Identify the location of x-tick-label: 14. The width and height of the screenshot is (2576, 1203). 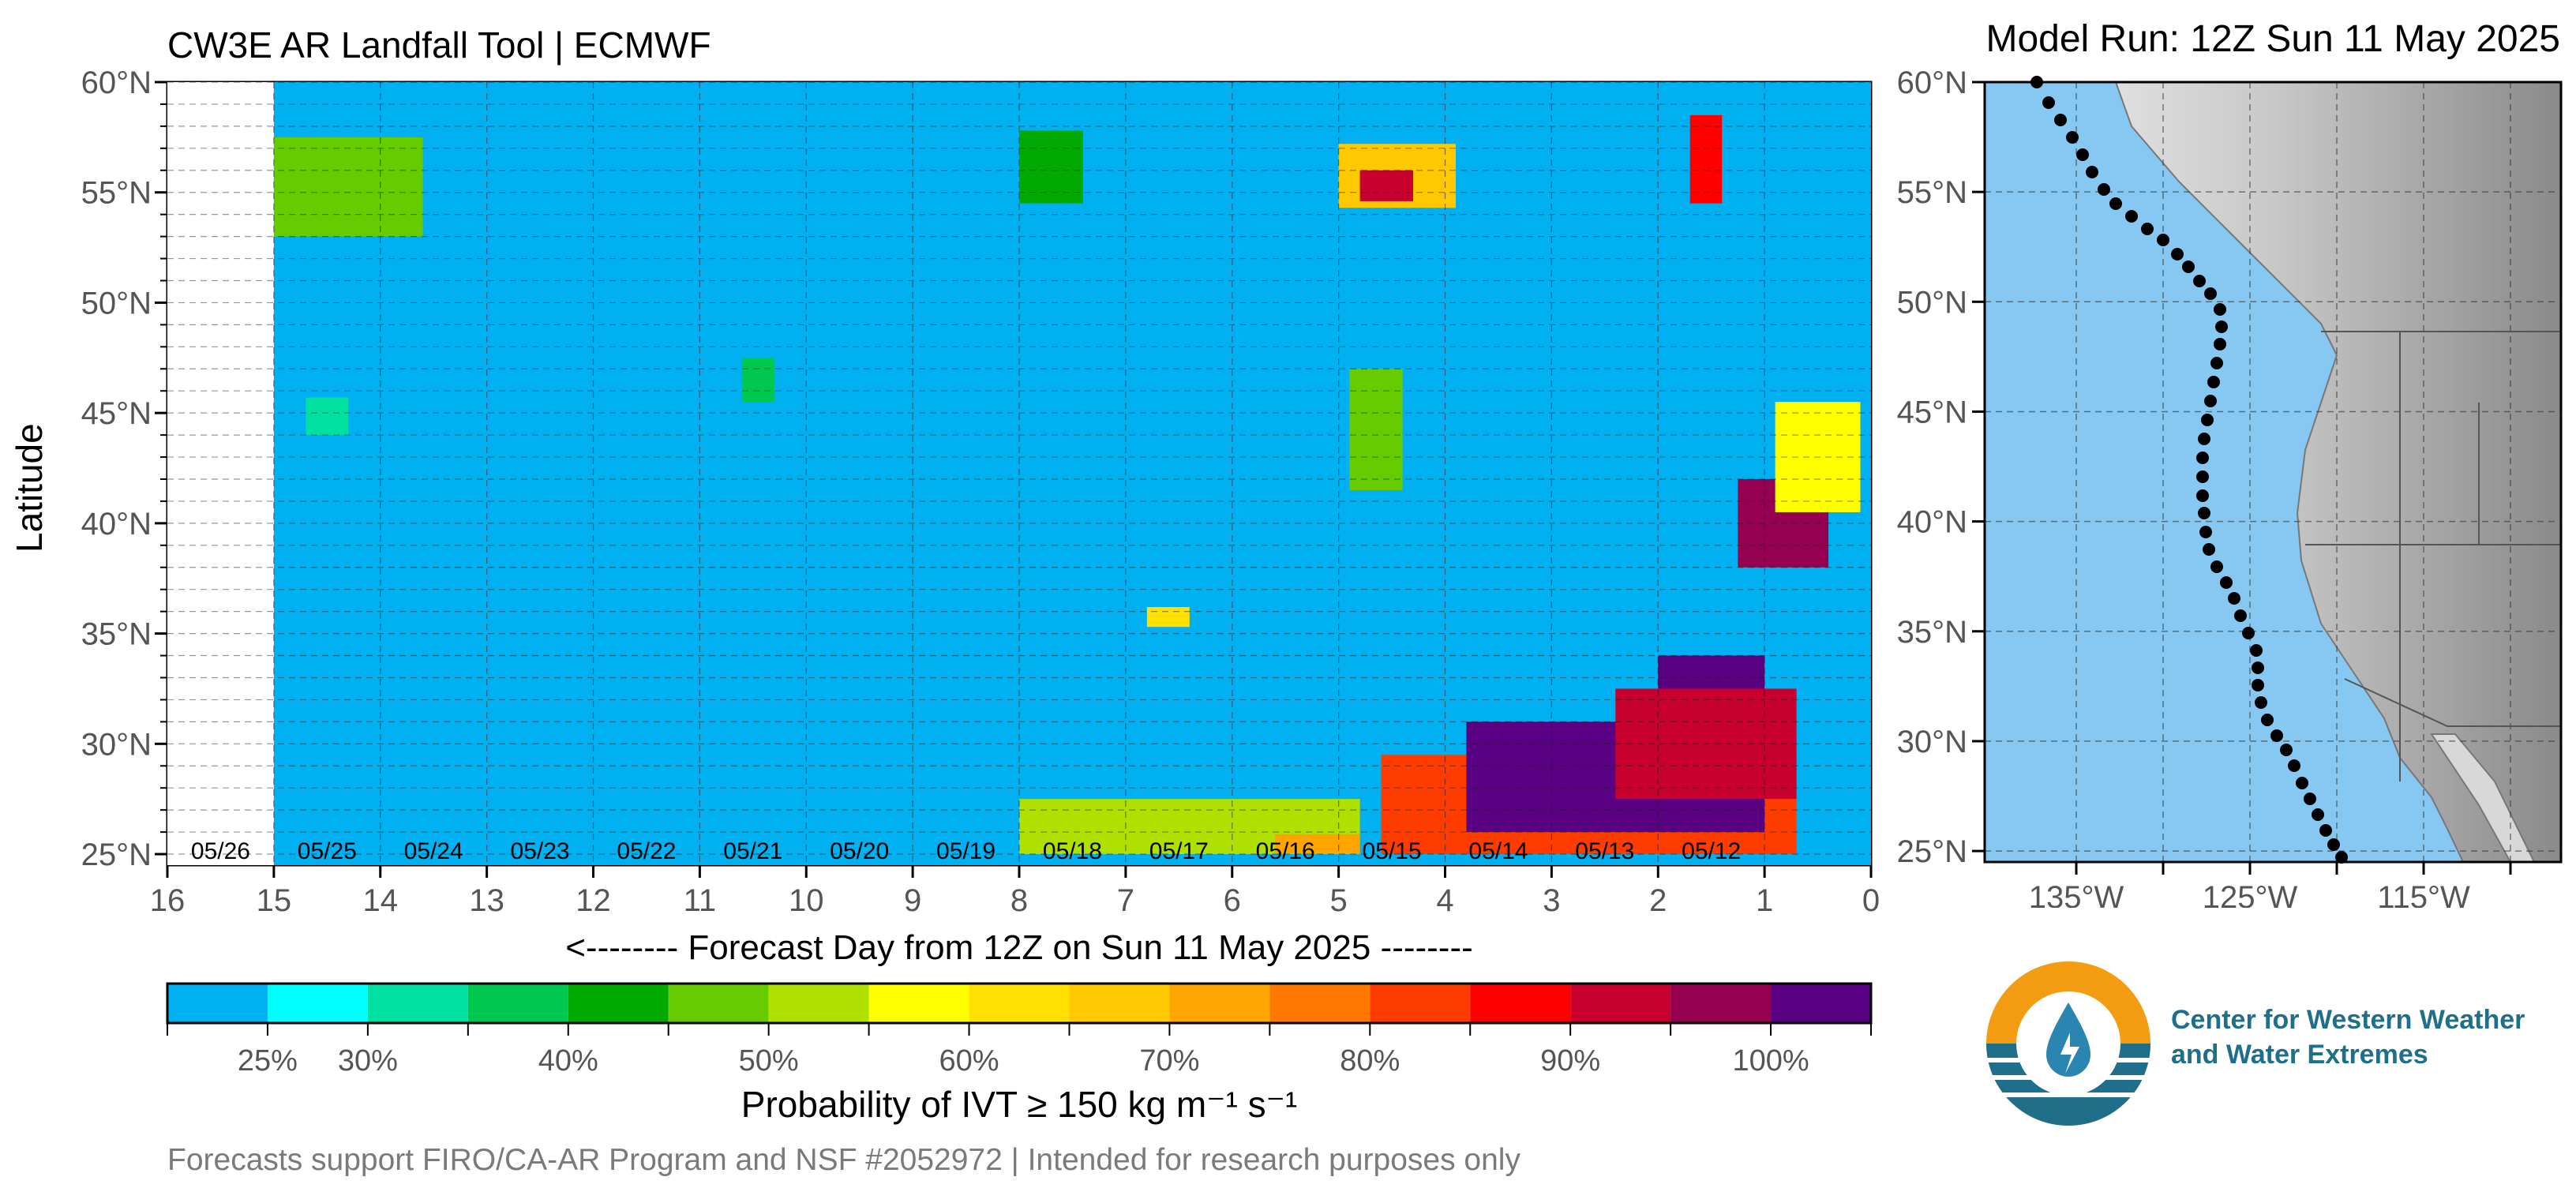
(381, 899).